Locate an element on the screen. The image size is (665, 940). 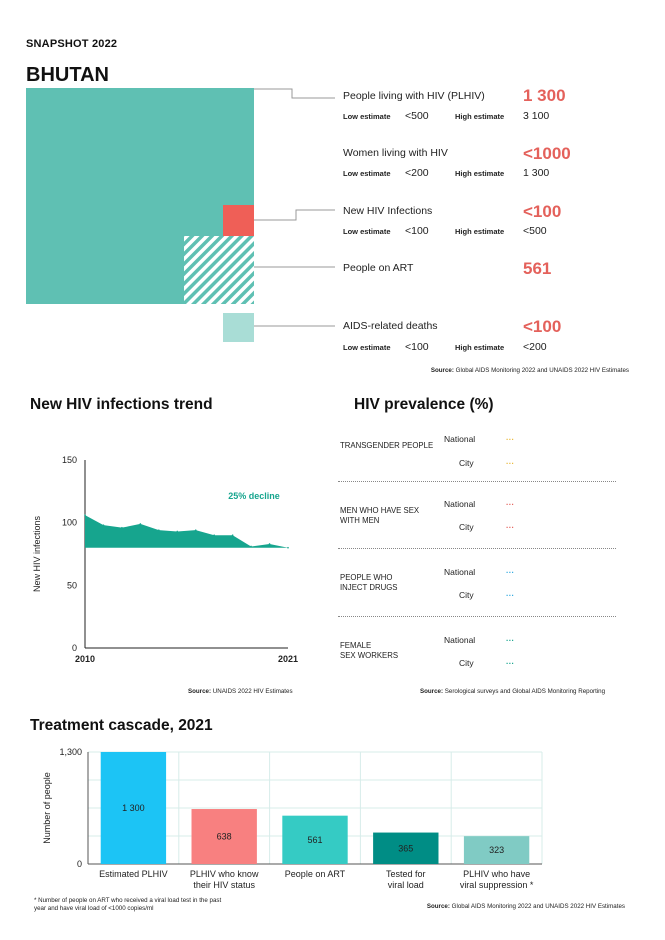
cascade-value-label: 561 is located at coordinates (314, 840).